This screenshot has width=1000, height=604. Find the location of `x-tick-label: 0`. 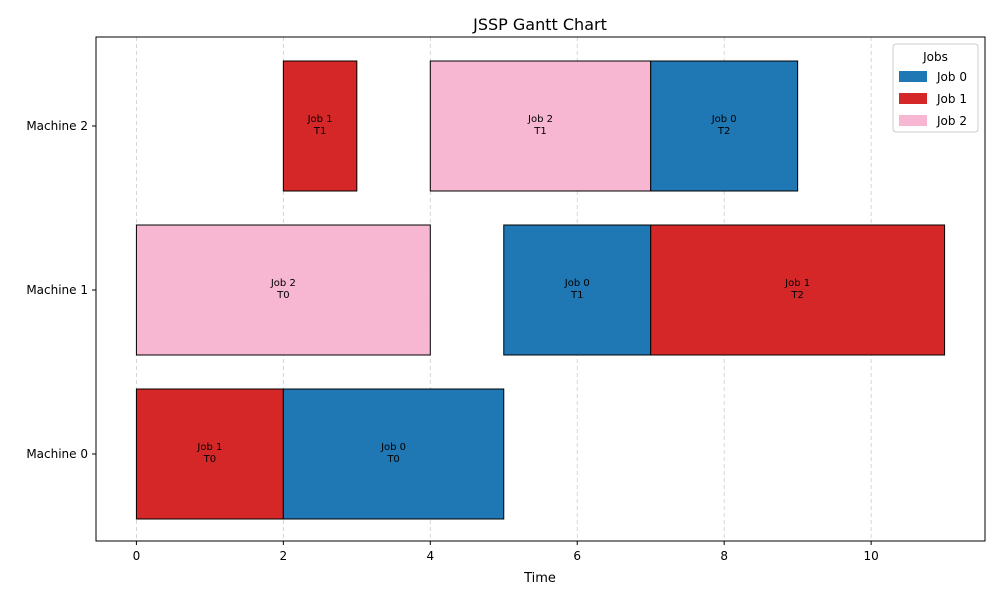

x-tick-label: 0 is located at coordinates (137, 556).